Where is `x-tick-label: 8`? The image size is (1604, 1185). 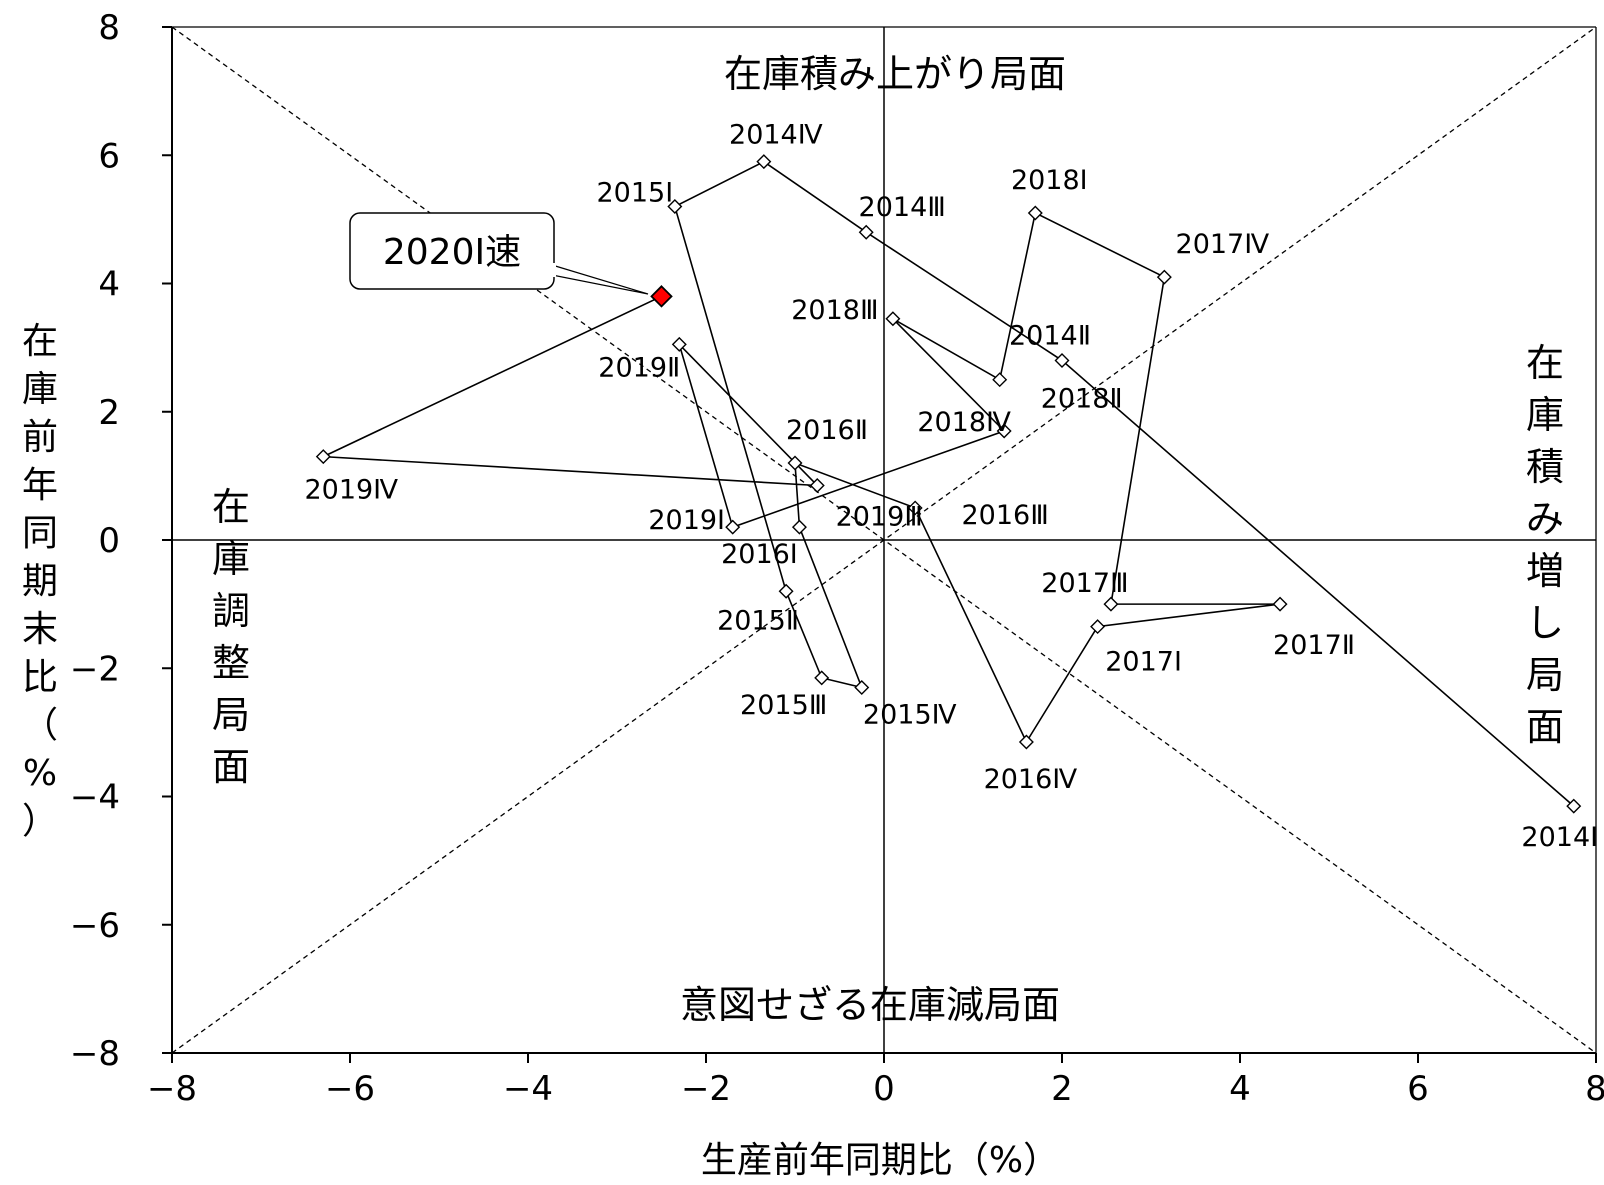
x-tick-label: 8 is located at coordinates (1594, 1089).